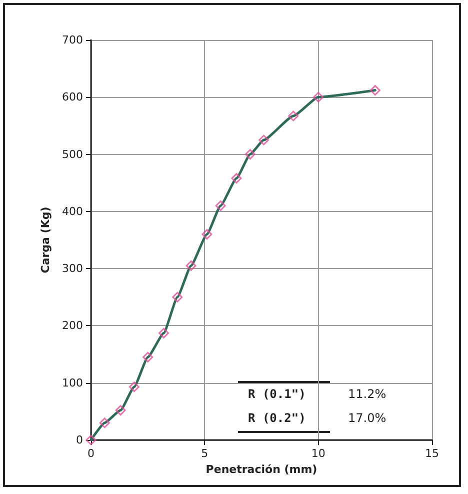  Describe the element at coordinates (277, 394) in the screenshot. I see `annotation: R (0.1")` at that location.